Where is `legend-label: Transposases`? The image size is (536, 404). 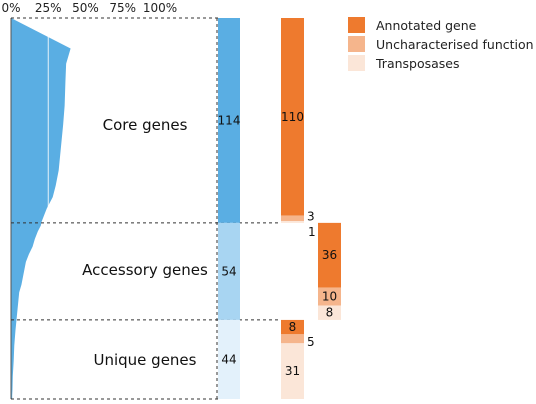
legend-label: Transposases is located at coordinates (417, 63).